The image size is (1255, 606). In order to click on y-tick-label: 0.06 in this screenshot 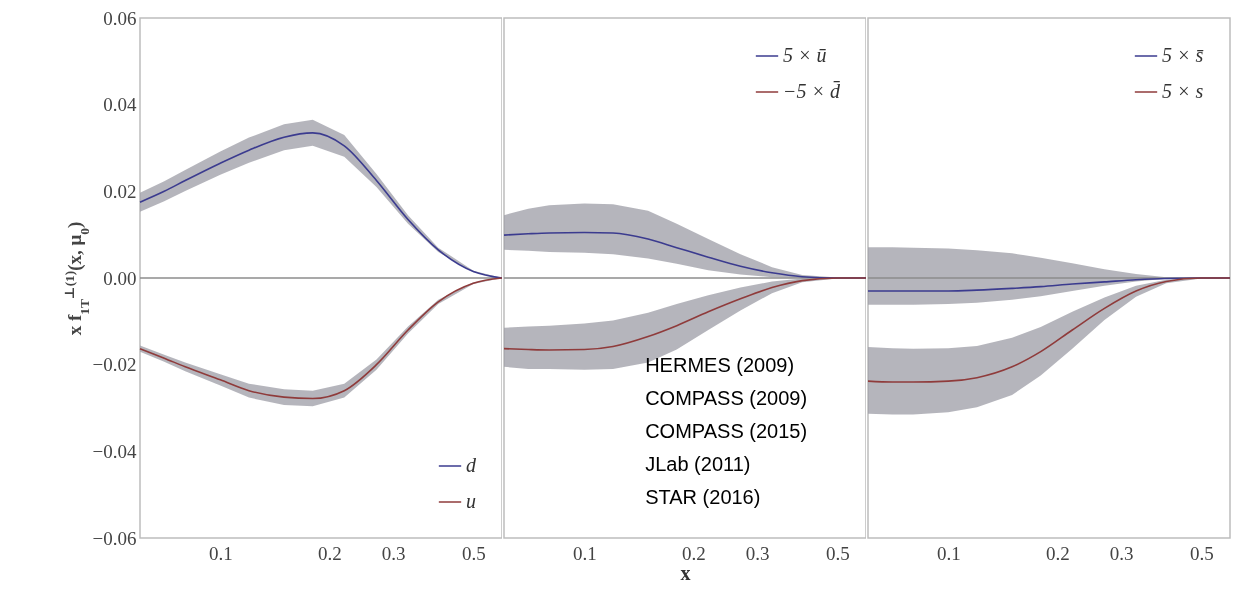, I will do `click(120, 18)`.